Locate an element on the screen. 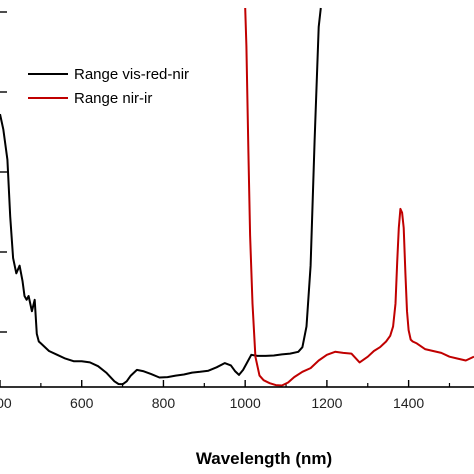  x-axis-ticks is located at coordinates (225, 383).